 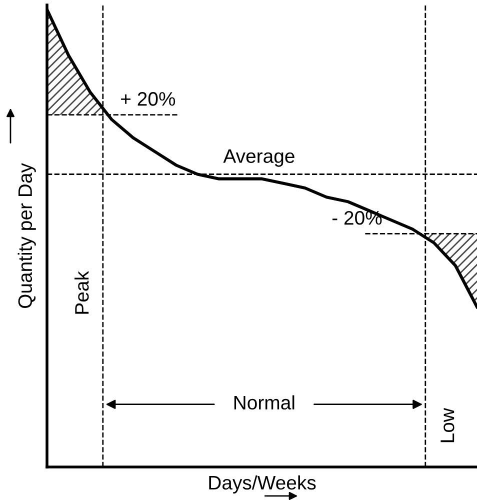 I want to click on annotation: Normal, so click(x=264, y=402).